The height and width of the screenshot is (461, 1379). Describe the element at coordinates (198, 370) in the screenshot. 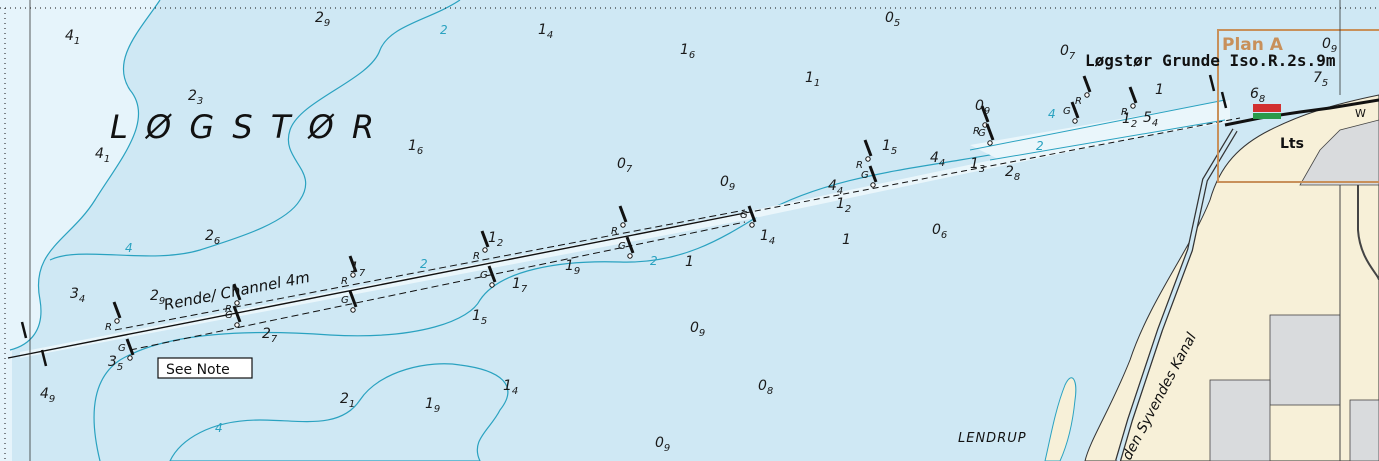

I see `see-note-label: See Note` at that location.